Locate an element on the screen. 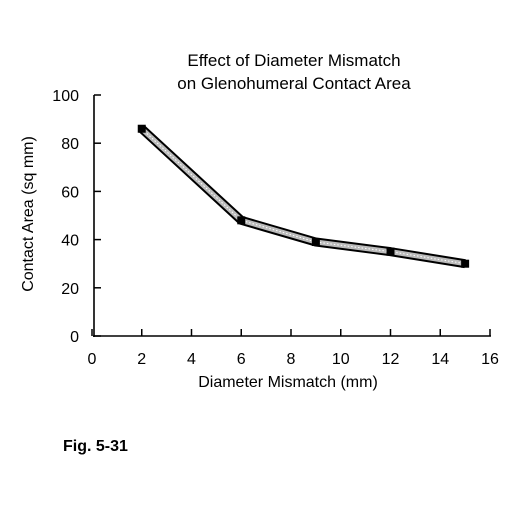 Image resolution: width=512 pixels, height=512 pixels. x-axis-label: Diameter Mismatch (mm) is located at coordinates (288, 382).